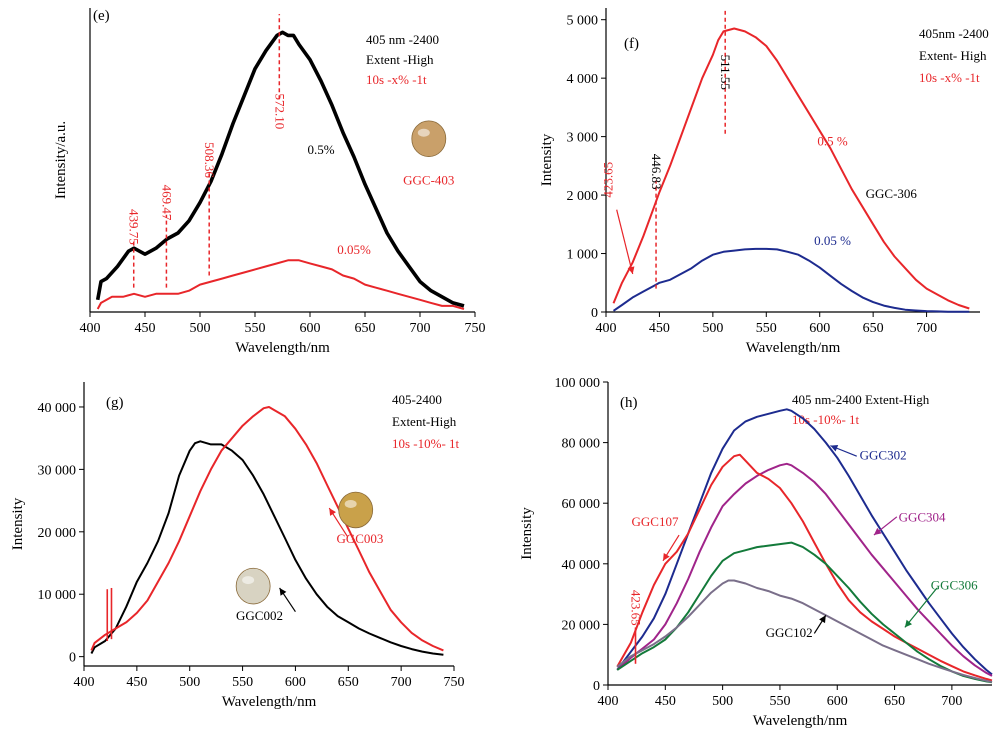 The width and height of the screenshot is (1000, 737). Describe the element at coordinates (57, 470) in the screenshot. I see `y-tick-label: 30 000` at that location.